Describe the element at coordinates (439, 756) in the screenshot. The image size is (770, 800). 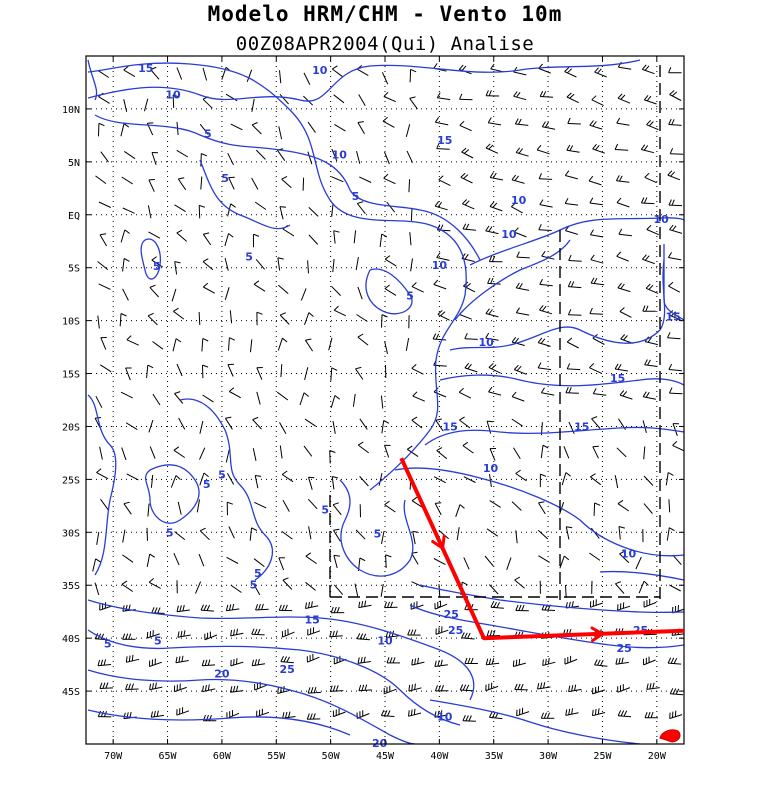
I see `lon-tick-label: 40W` at that location.